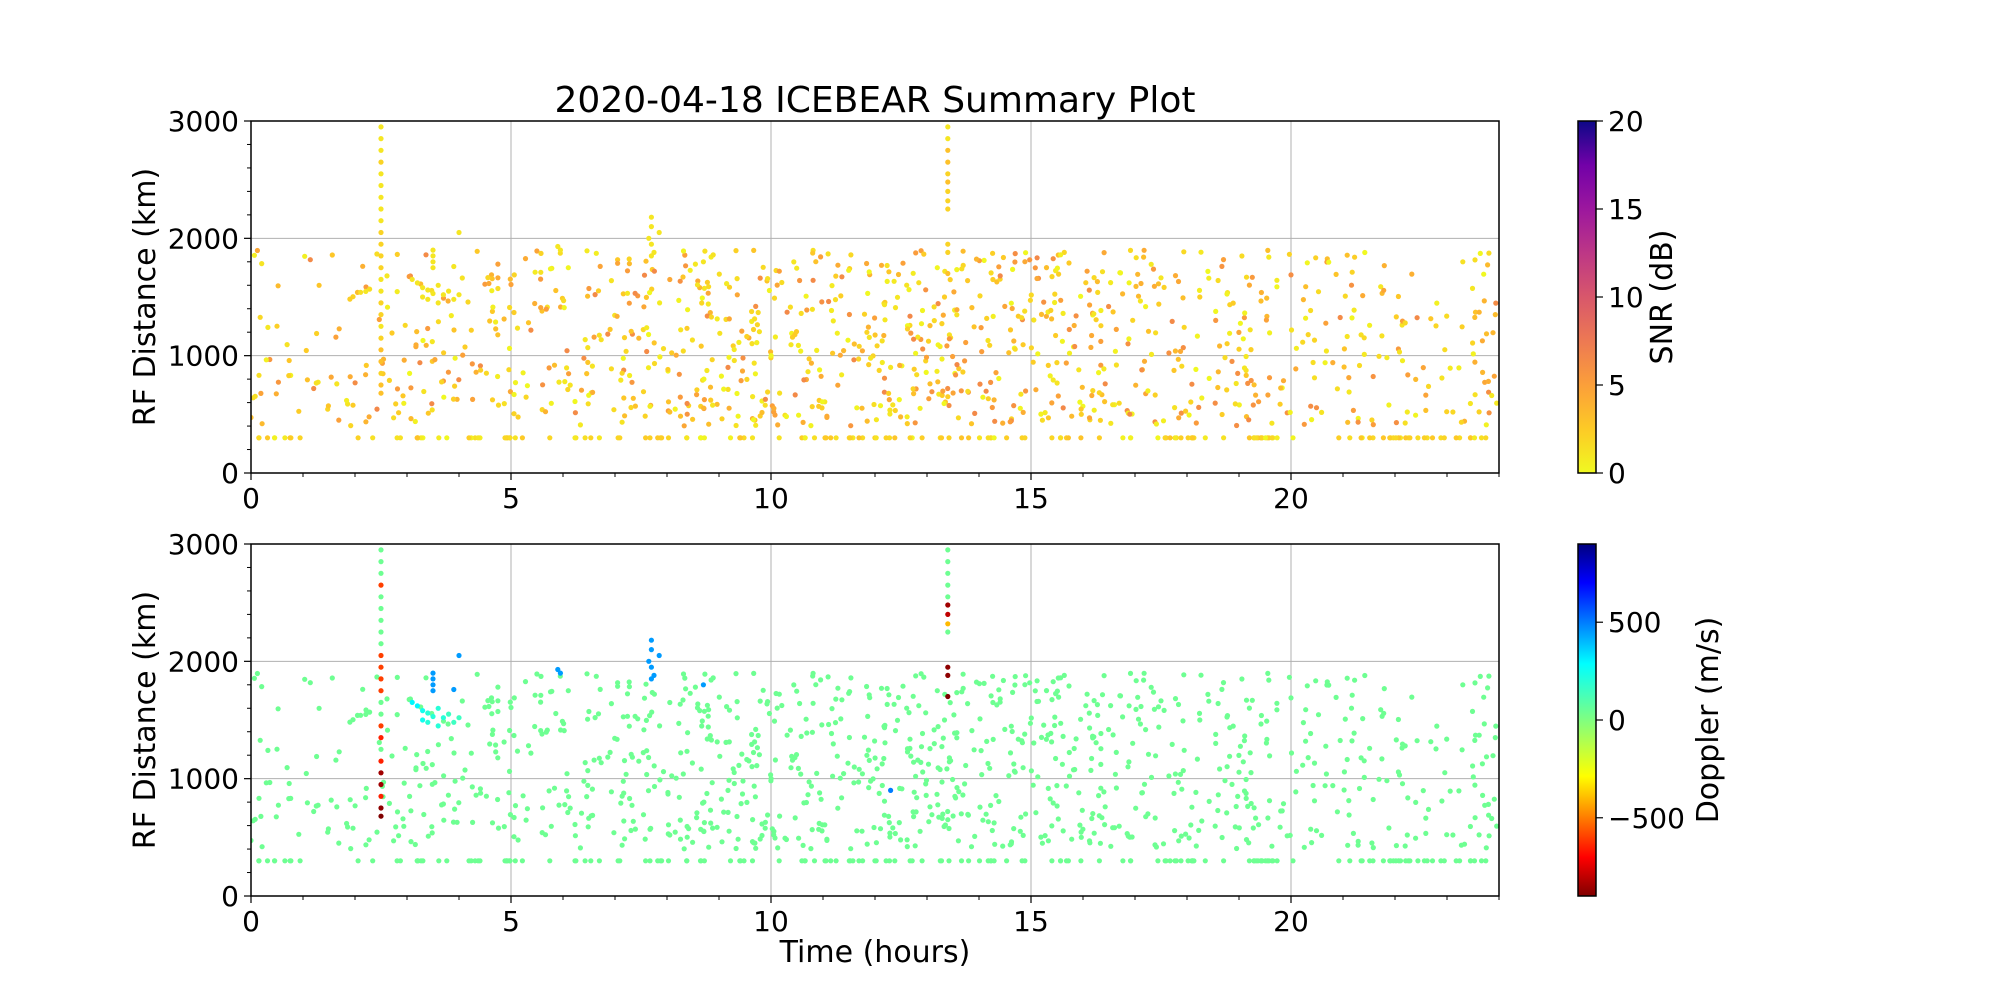 Image resolution: width=2000 pixels, height=1005 pixels. I want to click on snr-panel-ylabel: RF Distance (km), so click(145, 297).